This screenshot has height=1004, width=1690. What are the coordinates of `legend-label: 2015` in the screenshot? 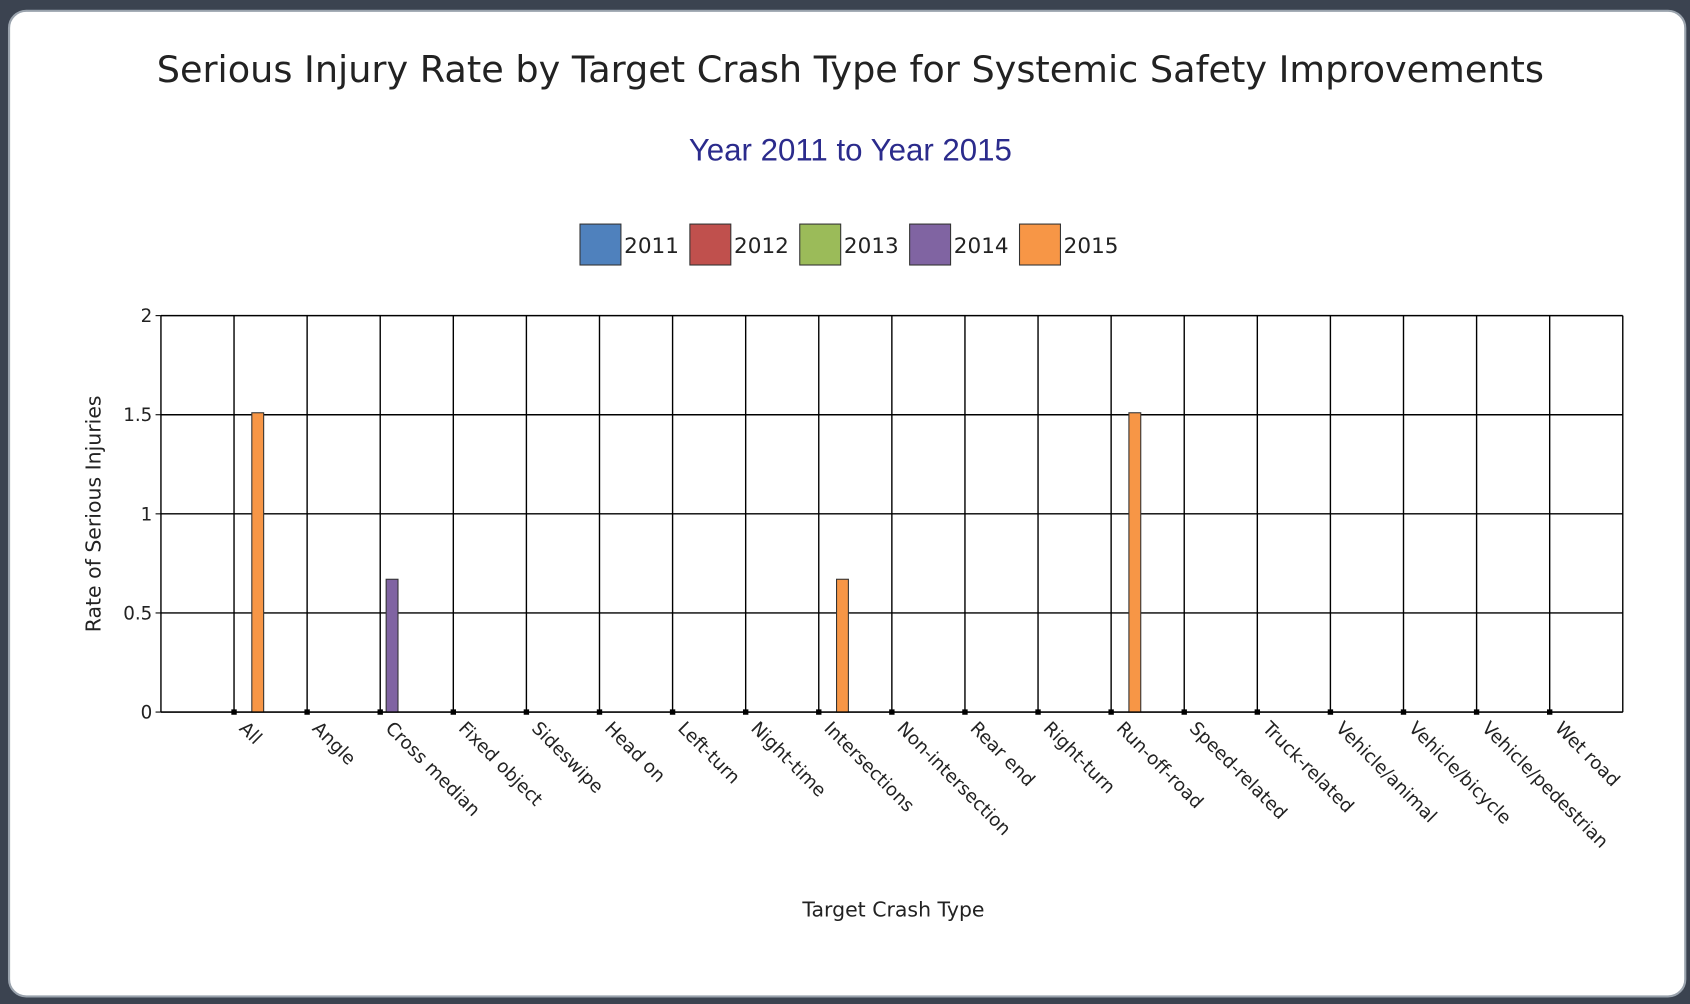 It's located at (1091, 246).